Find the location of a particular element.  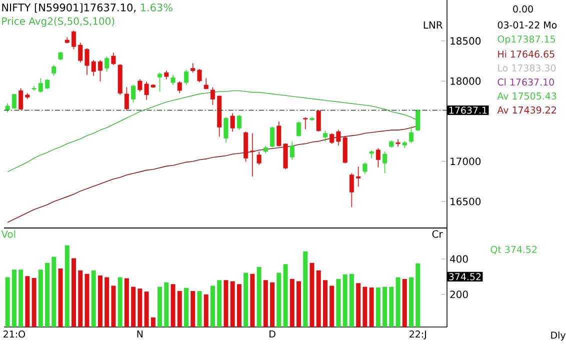

text: Av 17505.43 is located at coordinates (526, 96).